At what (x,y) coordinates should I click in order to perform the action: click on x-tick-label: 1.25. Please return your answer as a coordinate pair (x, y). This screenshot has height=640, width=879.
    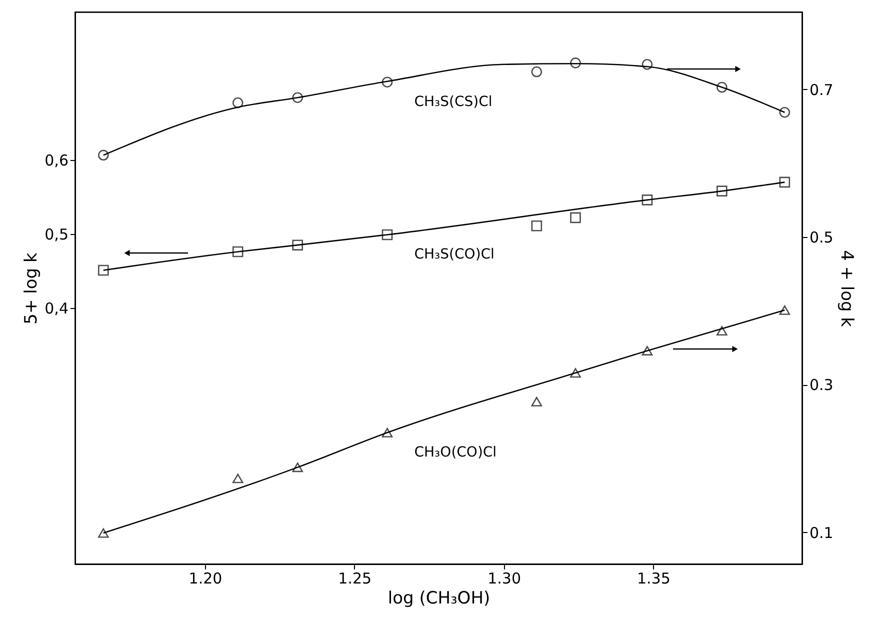
    Looking at the image, I should click on (355, 579).